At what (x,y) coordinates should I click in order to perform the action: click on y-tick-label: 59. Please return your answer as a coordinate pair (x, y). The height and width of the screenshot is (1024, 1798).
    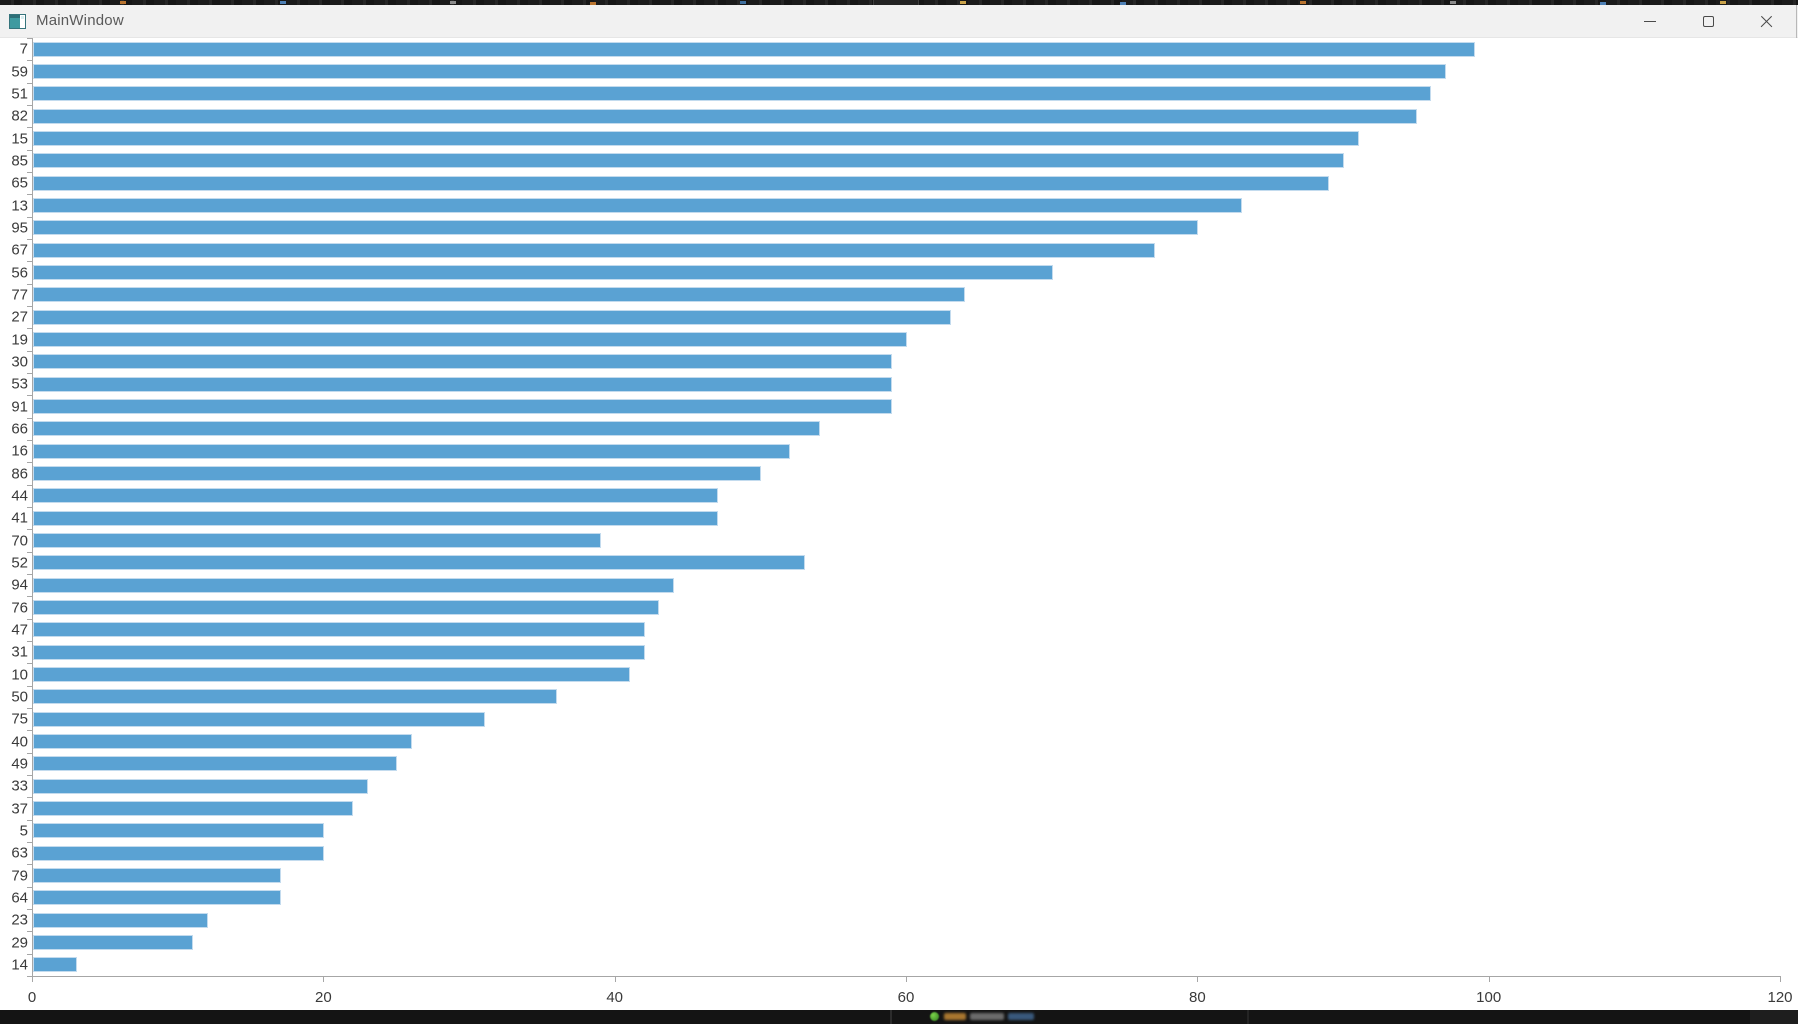
    Looking at the image, I should click on (19, 71).